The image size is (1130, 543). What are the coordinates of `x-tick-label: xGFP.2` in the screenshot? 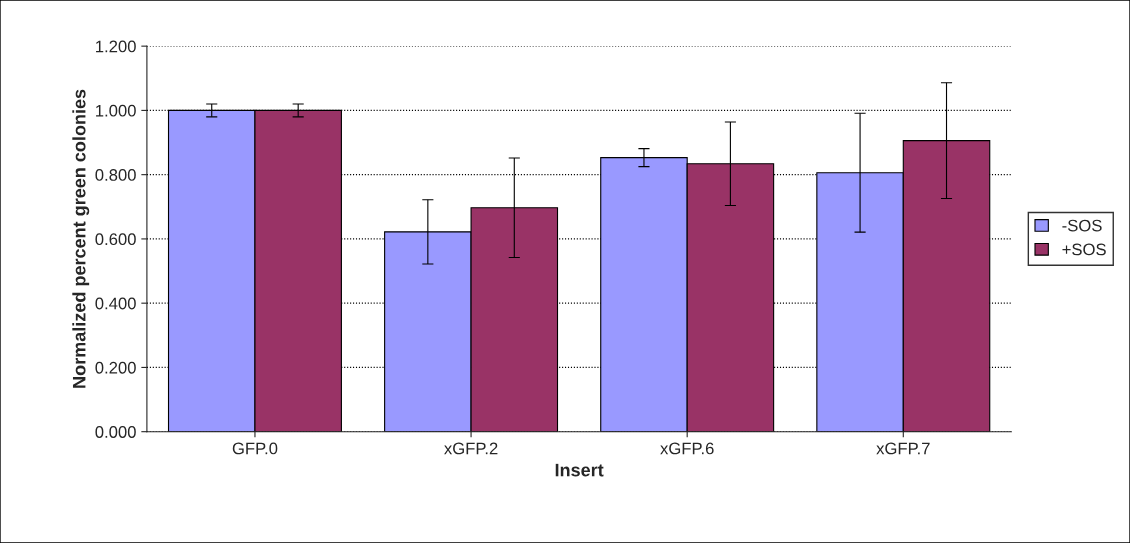 It's located at (471, 448).